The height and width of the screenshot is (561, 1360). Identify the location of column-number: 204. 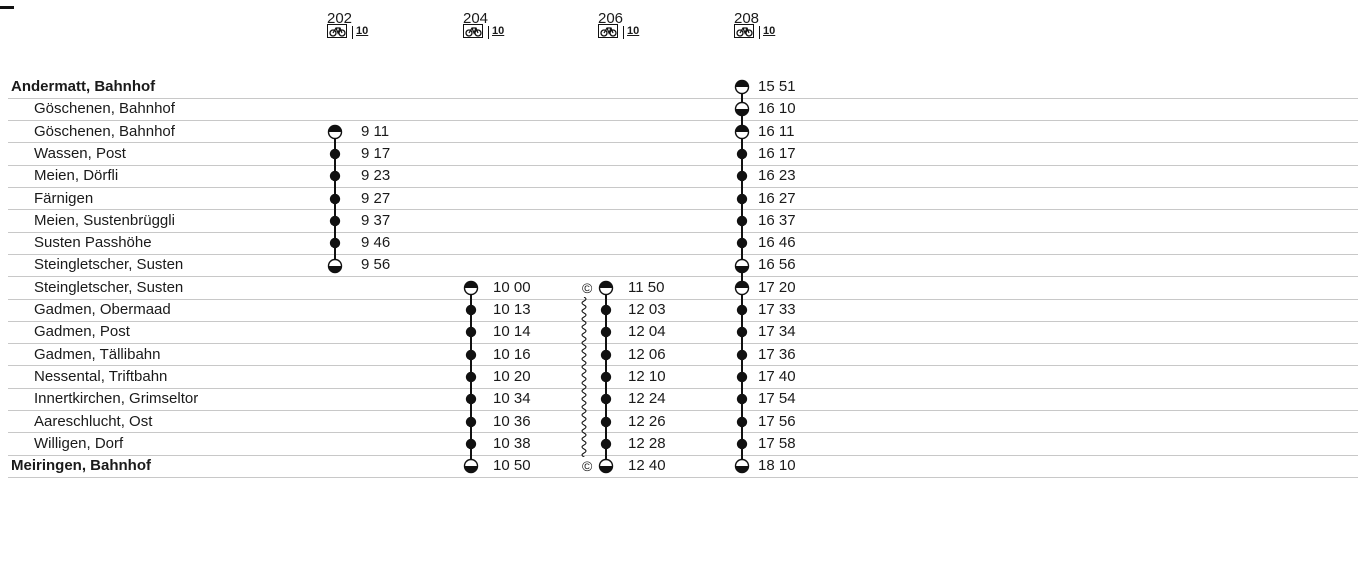
(476, 18).